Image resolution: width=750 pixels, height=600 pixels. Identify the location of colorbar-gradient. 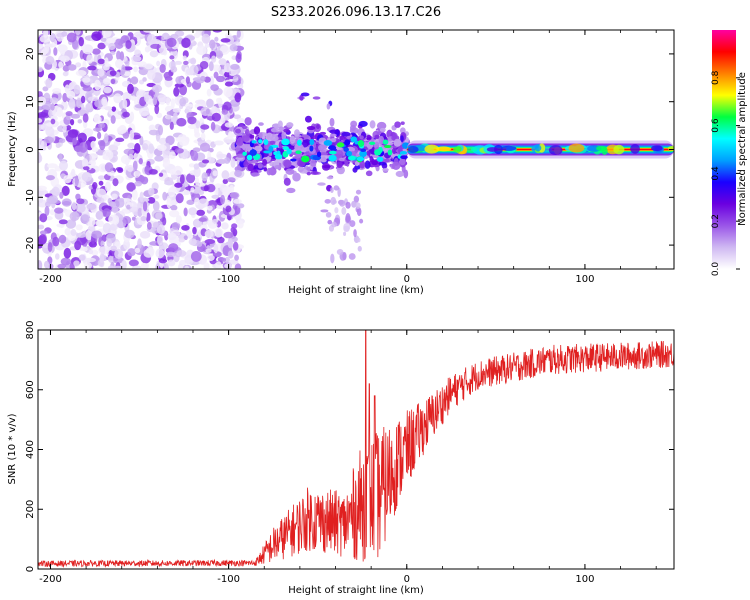
(724, 149).